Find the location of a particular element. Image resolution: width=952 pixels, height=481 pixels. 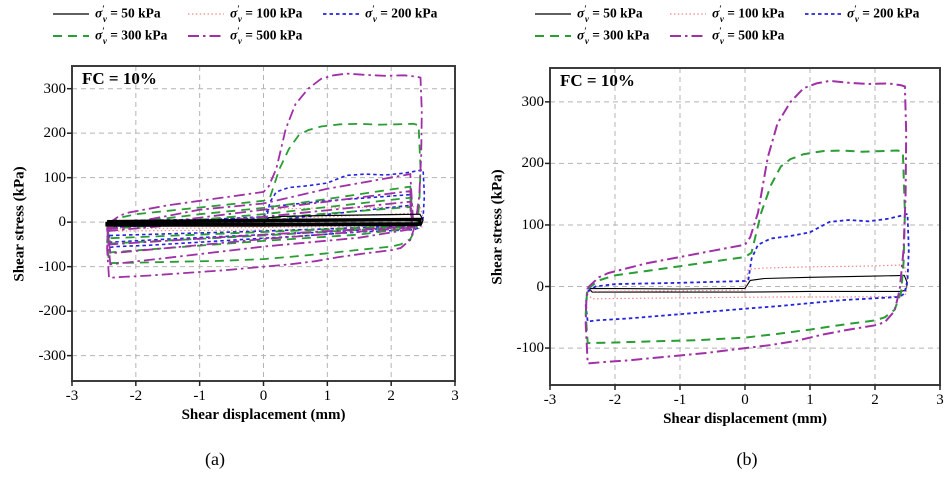

caption-b: (b) is located at coordinates (747, 459).